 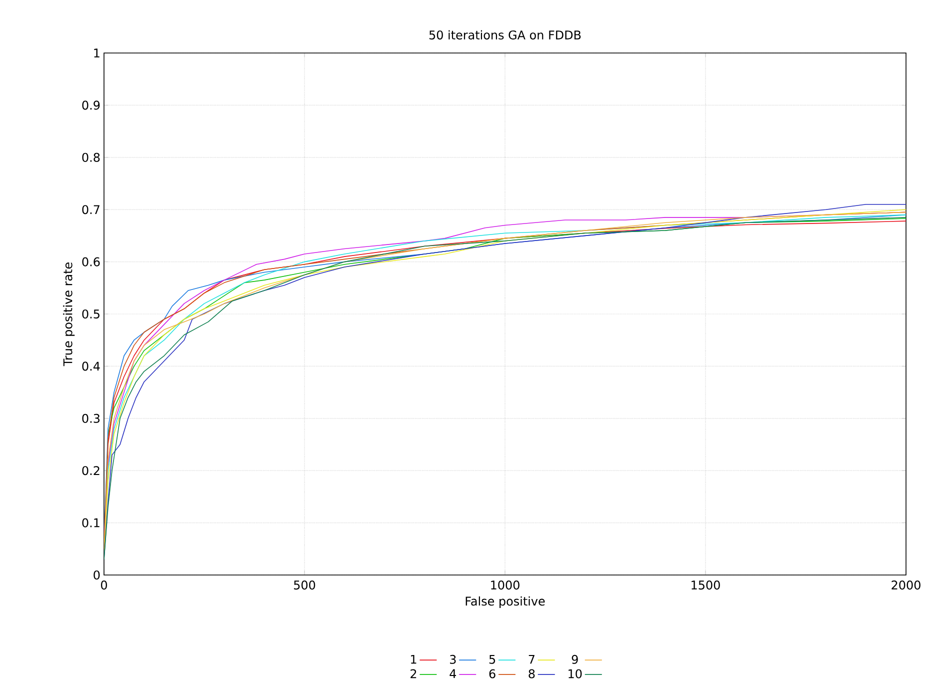 What do you see at coordinates (505, 602) in the screenshot?
I see `x-axis-title: False positive` at bounding box center [505, 602].